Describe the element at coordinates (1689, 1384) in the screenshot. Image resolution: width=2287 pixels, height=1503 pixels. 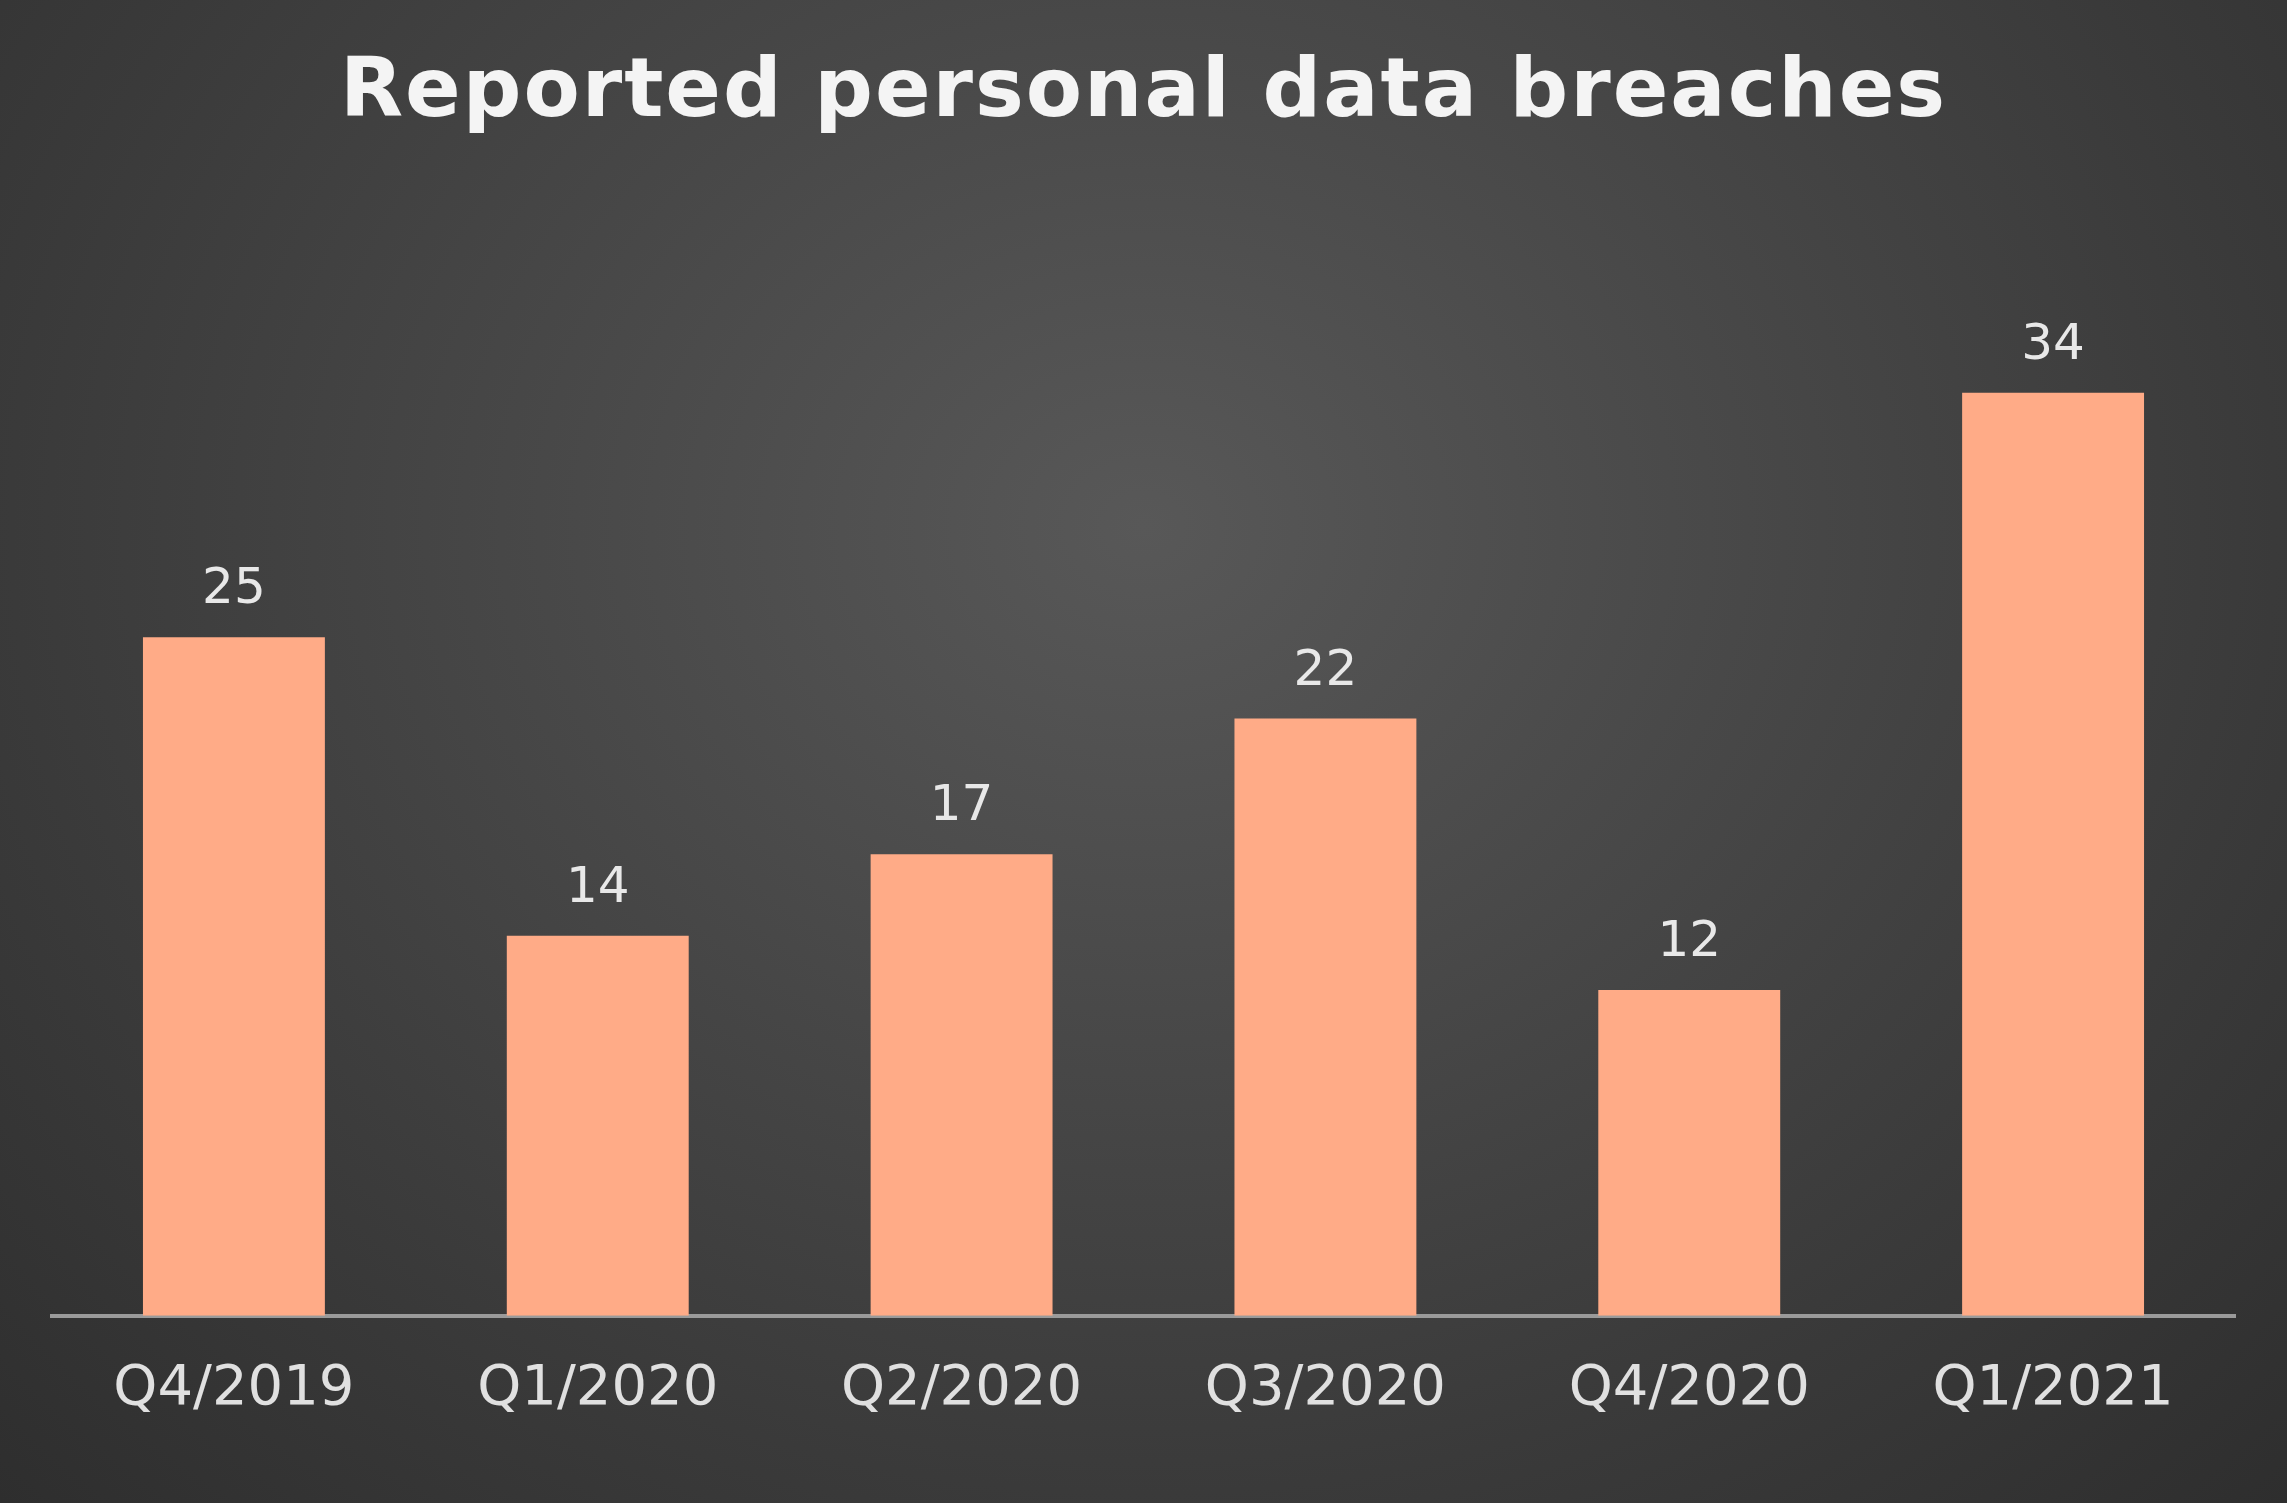
I see `x-tick-label: Q4/2020` at that location.